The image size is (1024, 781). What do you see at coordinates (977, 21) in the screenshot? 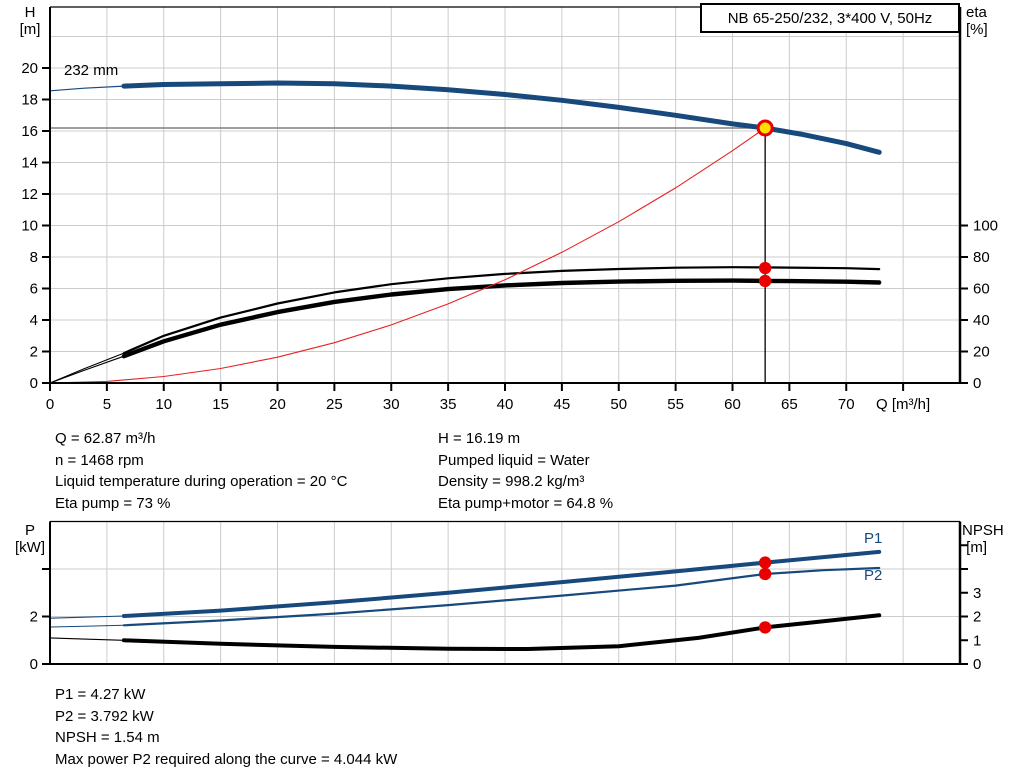
I see `eta-axis-label: eta [%]` at bounding box center [977, 21].